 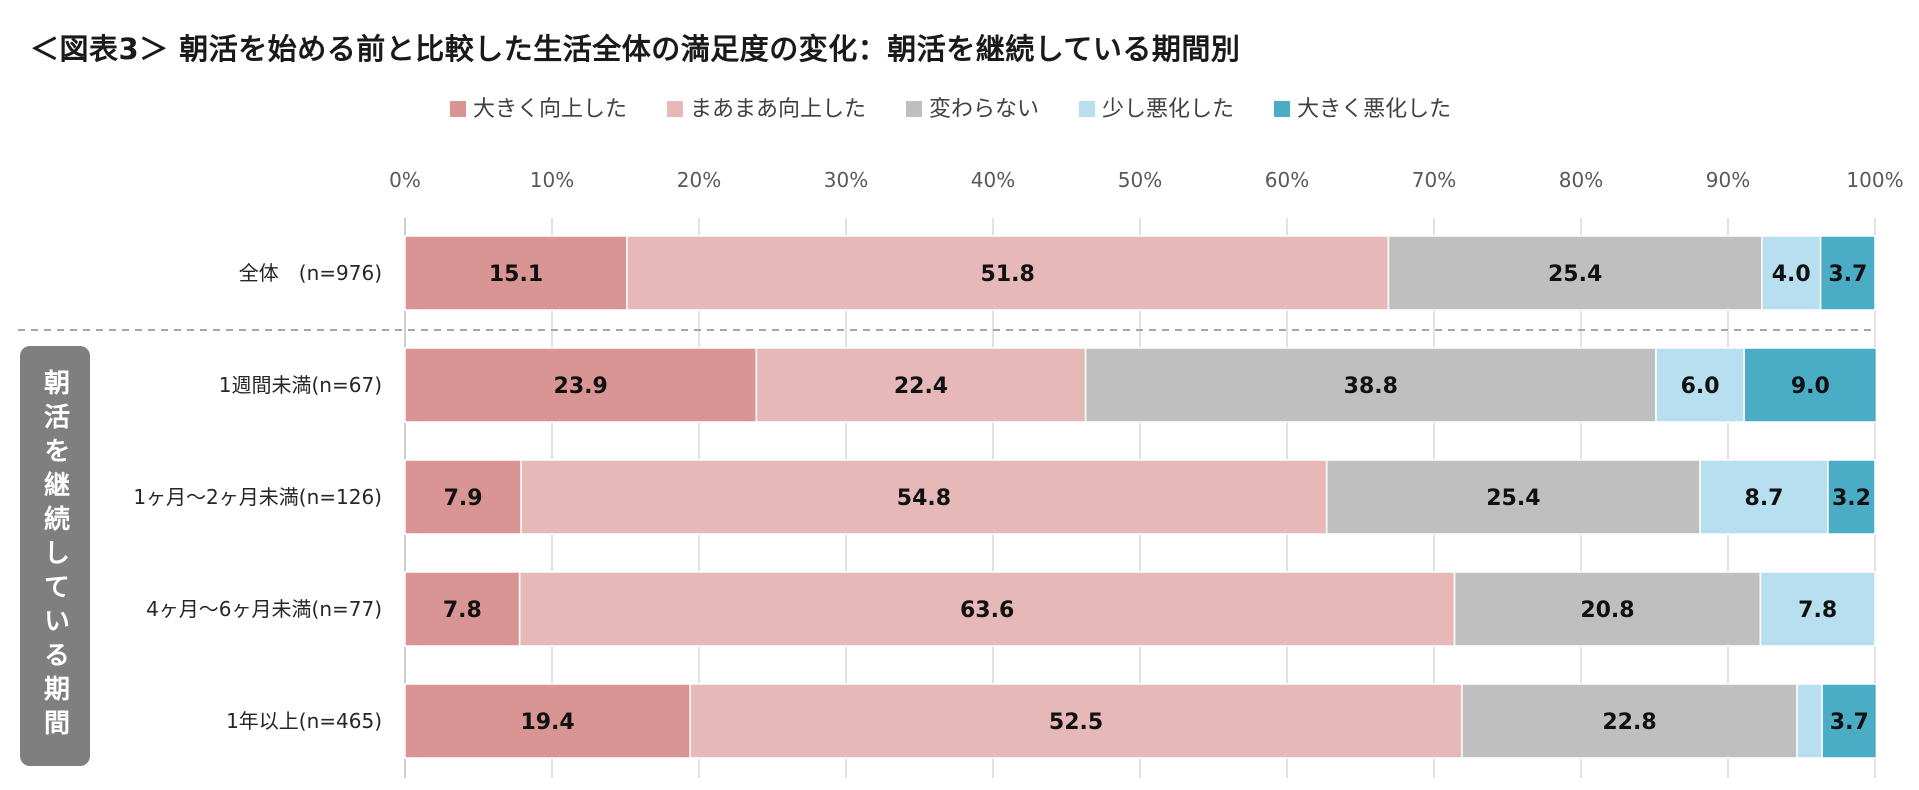 What do you see at coordinates (984, 109) in the screenshot?
I see `legend-label: 変わらない` at bounding box center [984, 109].